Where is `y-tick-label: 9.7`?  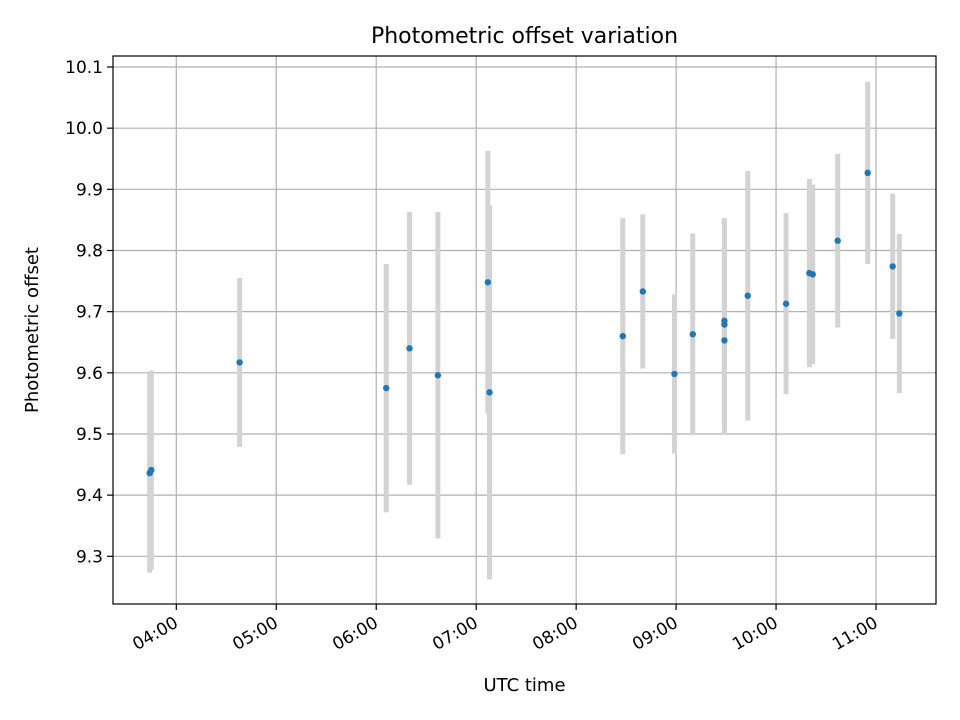 y-tick-label: 9.7 is located at coordinates (89, 313).